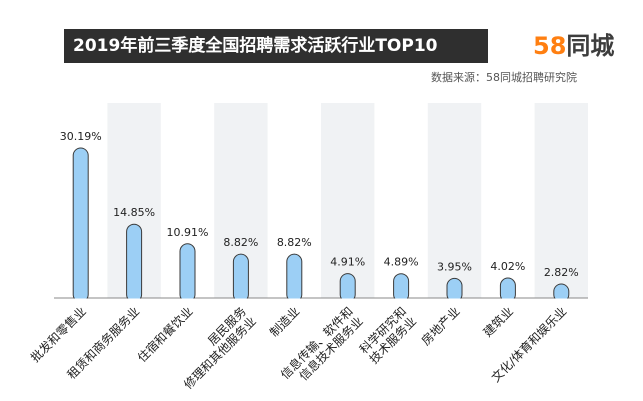 The image size is (643, 401). What do you see at coordinates (347, 262) in the screenshot?
I see `data-label: 4.91%` at bounding box center [347, 262].